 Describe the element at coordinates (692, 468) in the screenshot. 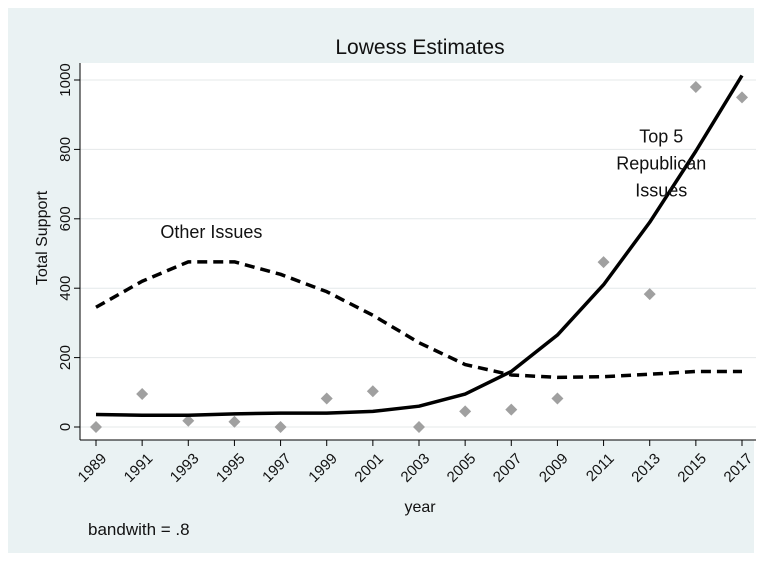

I see `x-tick-label: 2015` at that location.